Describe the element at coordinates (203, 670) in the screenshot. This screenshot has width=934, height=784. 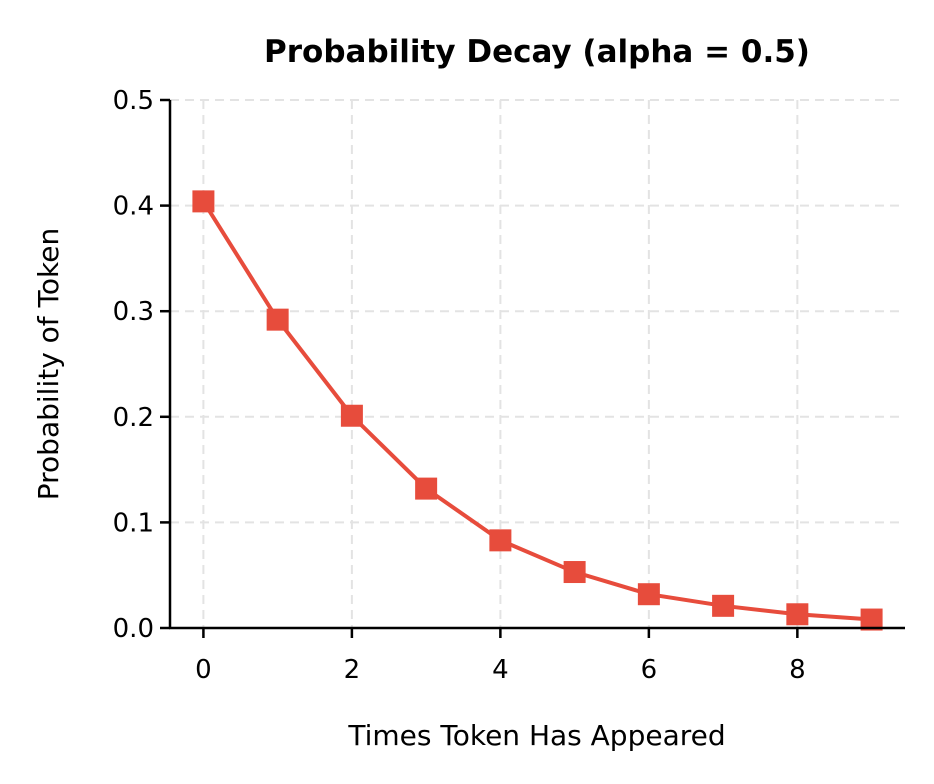
I see `x-tick-label: 0` at that location.